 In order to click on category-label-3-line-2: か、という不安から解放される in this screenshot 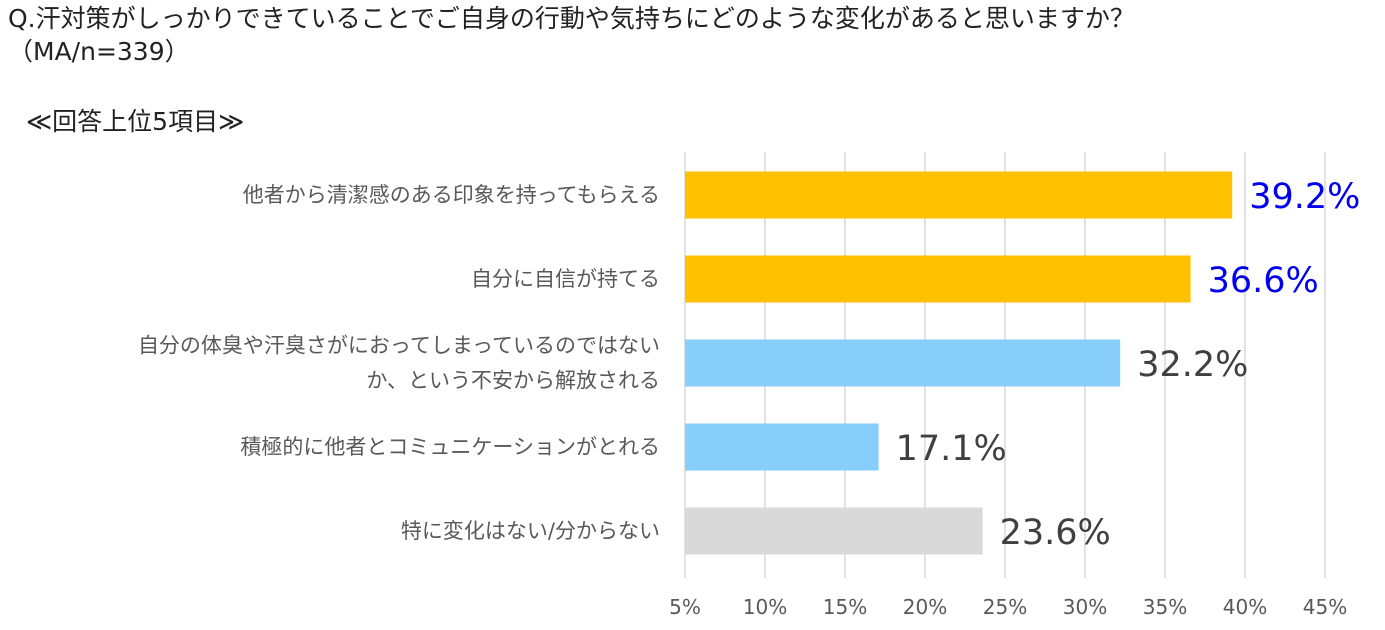, I will do `click(513, 381)`.